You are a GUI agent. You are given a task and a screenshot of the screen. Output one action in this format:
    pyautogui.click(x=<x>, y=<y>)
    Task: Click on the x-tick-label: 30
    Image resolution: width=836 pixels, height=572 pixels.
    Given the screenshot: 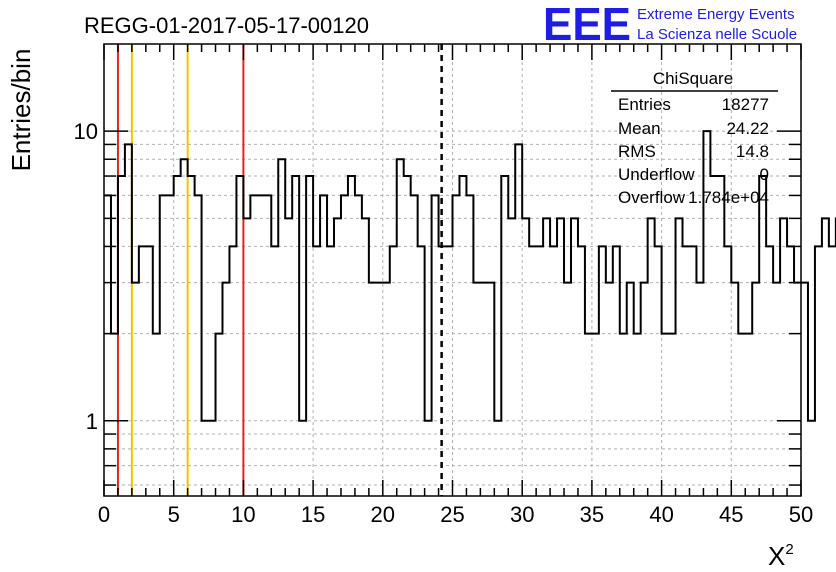 What is the action you would take?
    pyautogui.click(x=522, y=514)
    